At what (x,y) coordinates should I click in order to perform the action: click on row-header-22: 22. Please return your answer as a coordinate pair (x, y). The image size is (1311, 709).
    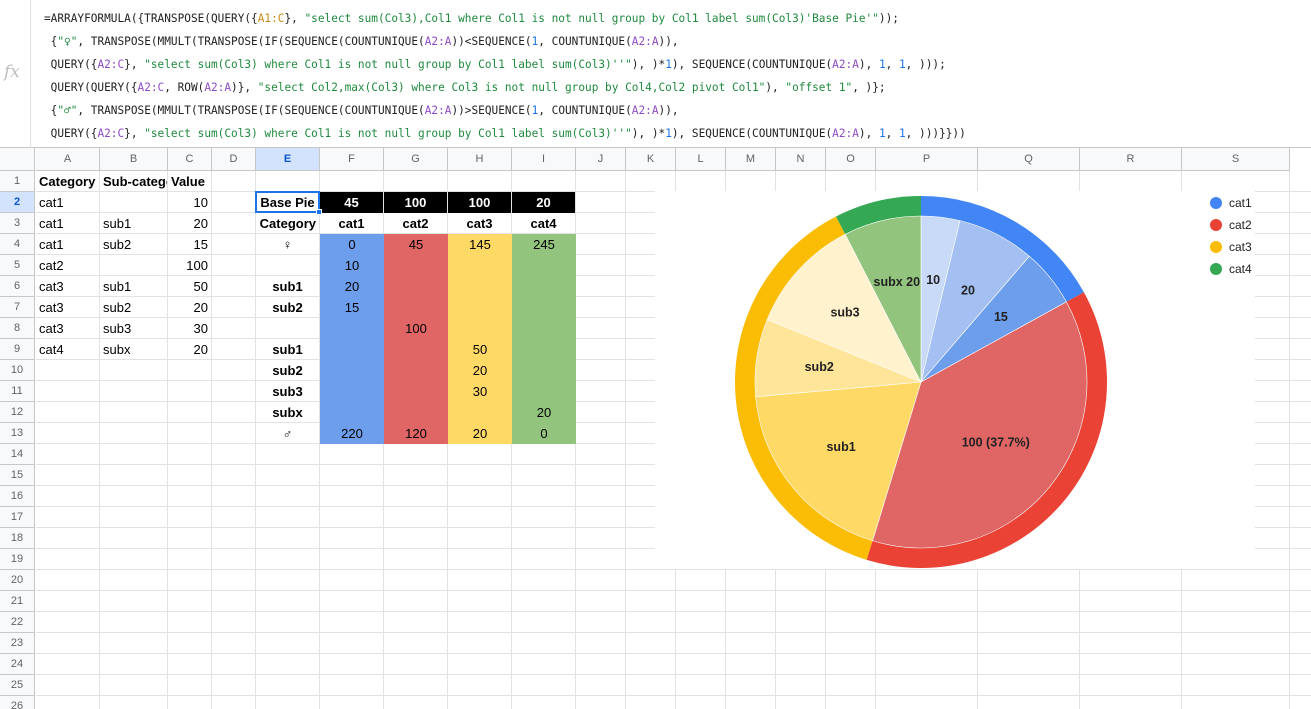
    Looking at the image, I should click on (17, 622).